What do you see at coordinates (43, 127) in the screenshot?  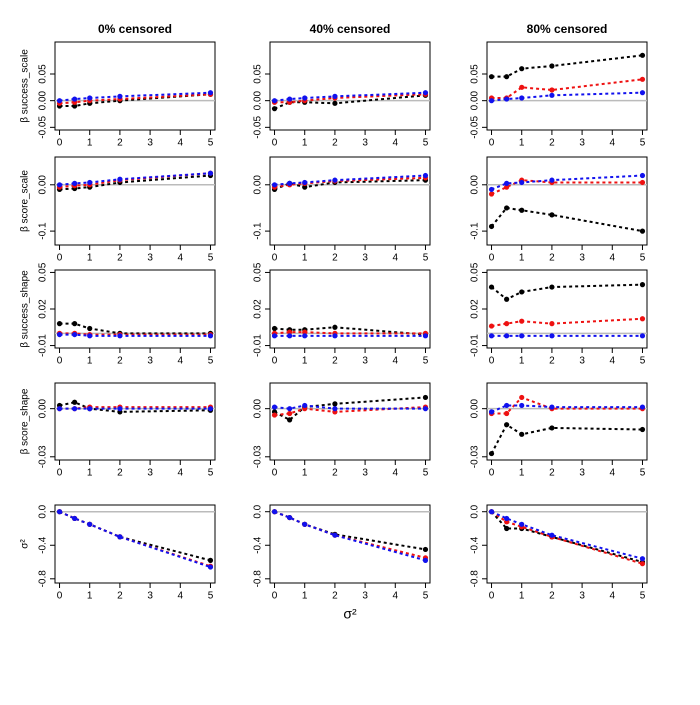 I see `y-tick-label: -0.05` at bounding box center [43, 127].